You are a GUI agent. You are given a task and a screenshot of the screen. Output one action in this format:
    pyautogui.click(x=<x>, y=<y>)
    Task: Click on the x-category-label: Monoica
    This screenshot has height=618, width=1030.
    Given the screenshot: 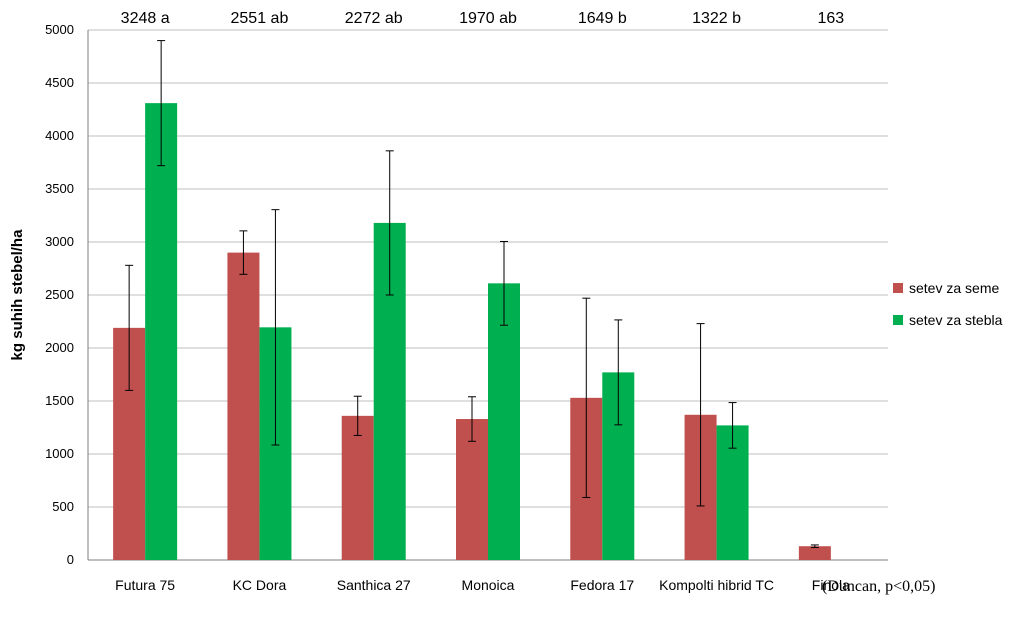 What is the action you would take?
    pyautogui.click(x=488, y=585)
    